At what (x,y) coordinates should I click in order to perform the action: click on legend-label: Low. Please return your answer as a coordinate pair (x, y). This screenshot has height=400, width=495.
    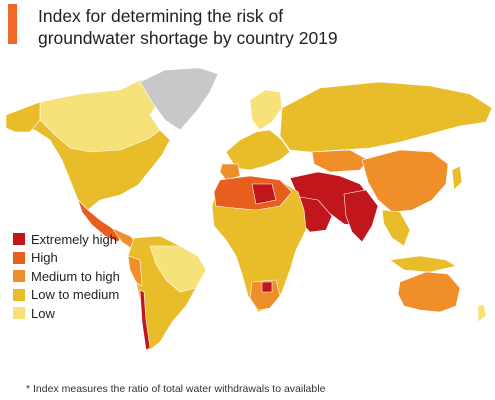
    Looking at the image, I should click on (43, 313).